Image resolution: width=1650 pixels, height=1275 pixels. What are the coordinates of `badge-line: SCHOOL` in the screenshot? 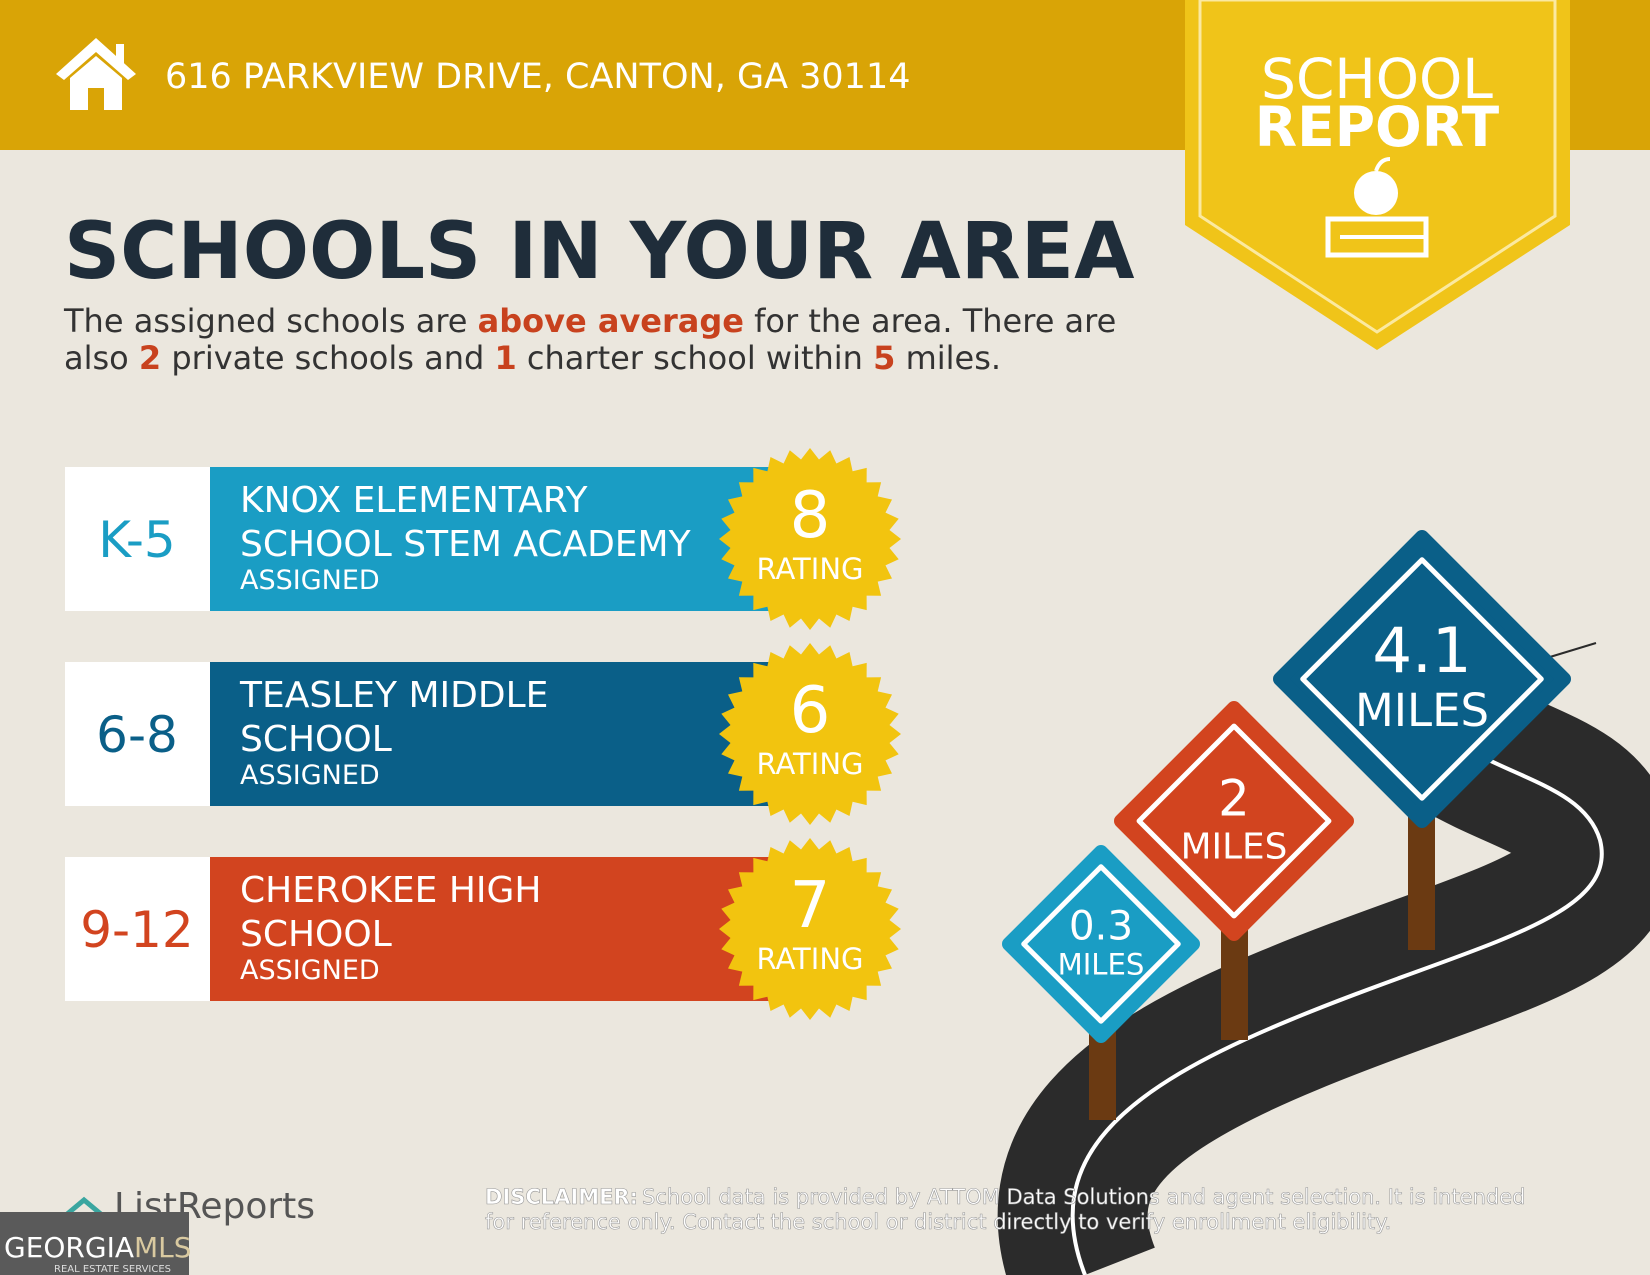 It's located at (1377, 79).